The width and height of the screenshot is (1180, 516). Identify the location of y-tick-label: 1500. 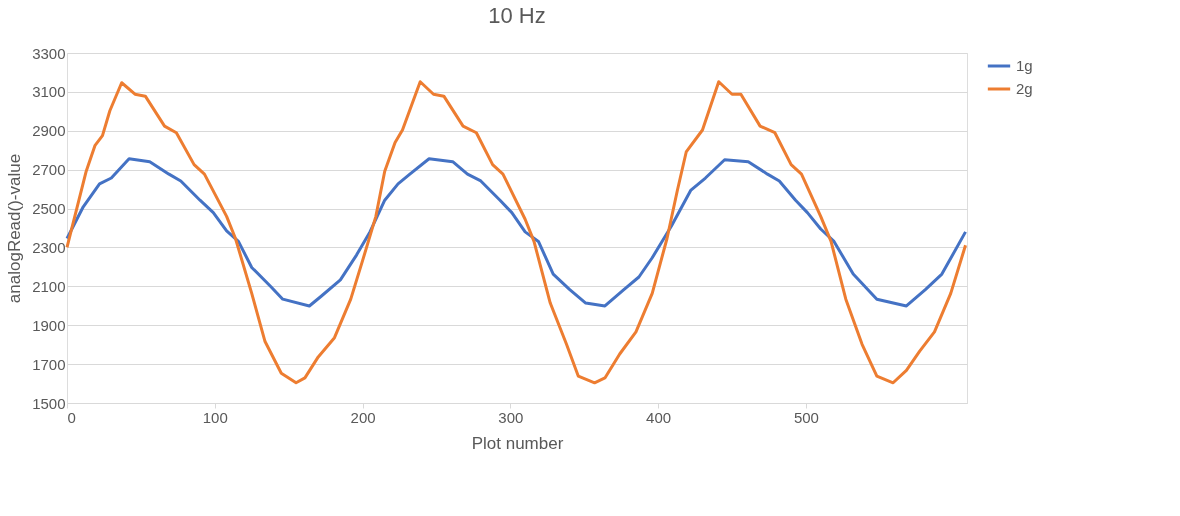
(49, 403).